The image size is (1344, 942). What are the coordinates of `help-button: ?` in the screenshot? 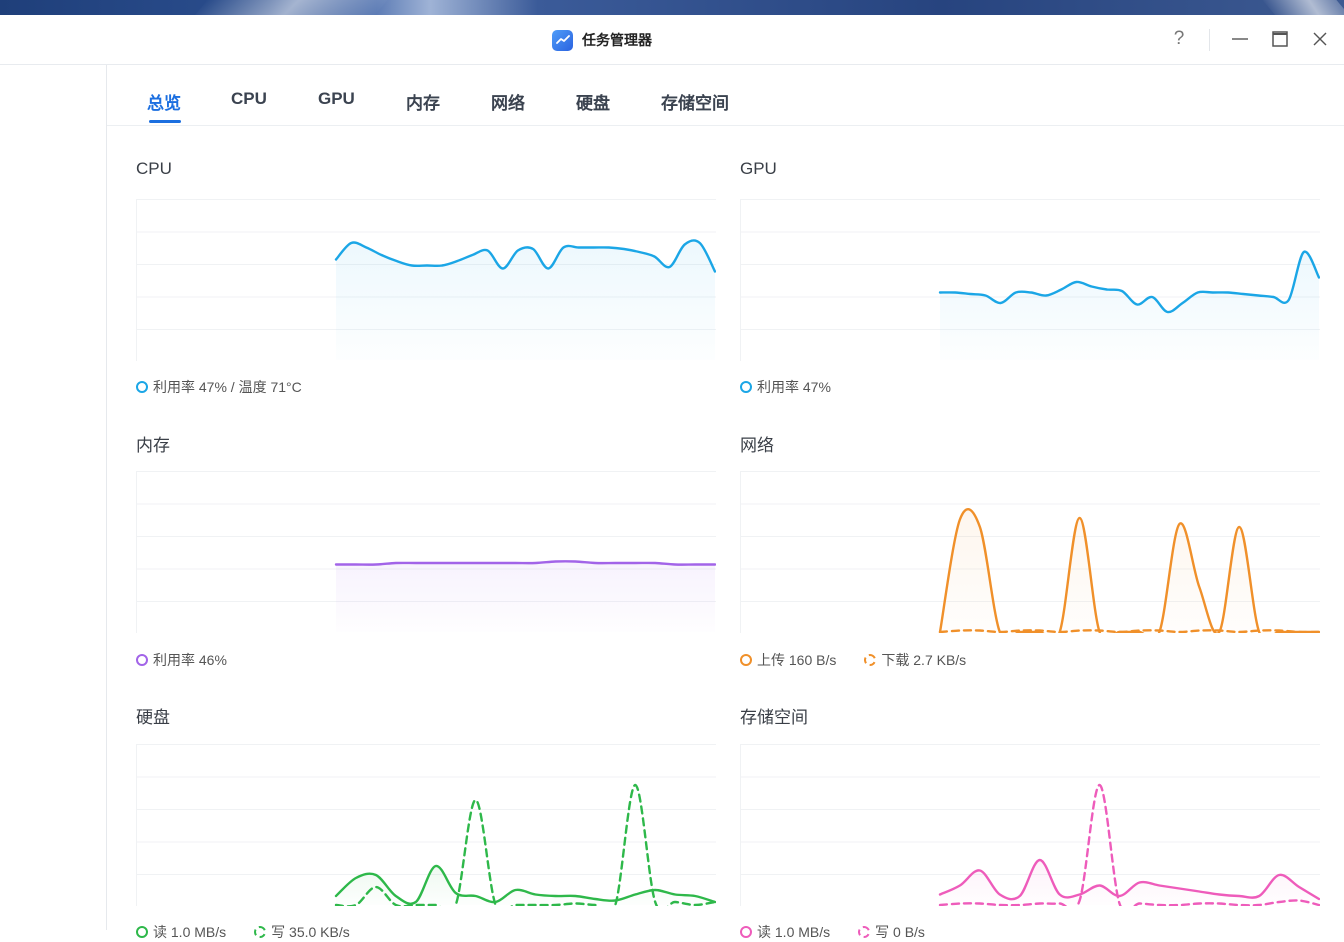 It's located at (1179, 39).